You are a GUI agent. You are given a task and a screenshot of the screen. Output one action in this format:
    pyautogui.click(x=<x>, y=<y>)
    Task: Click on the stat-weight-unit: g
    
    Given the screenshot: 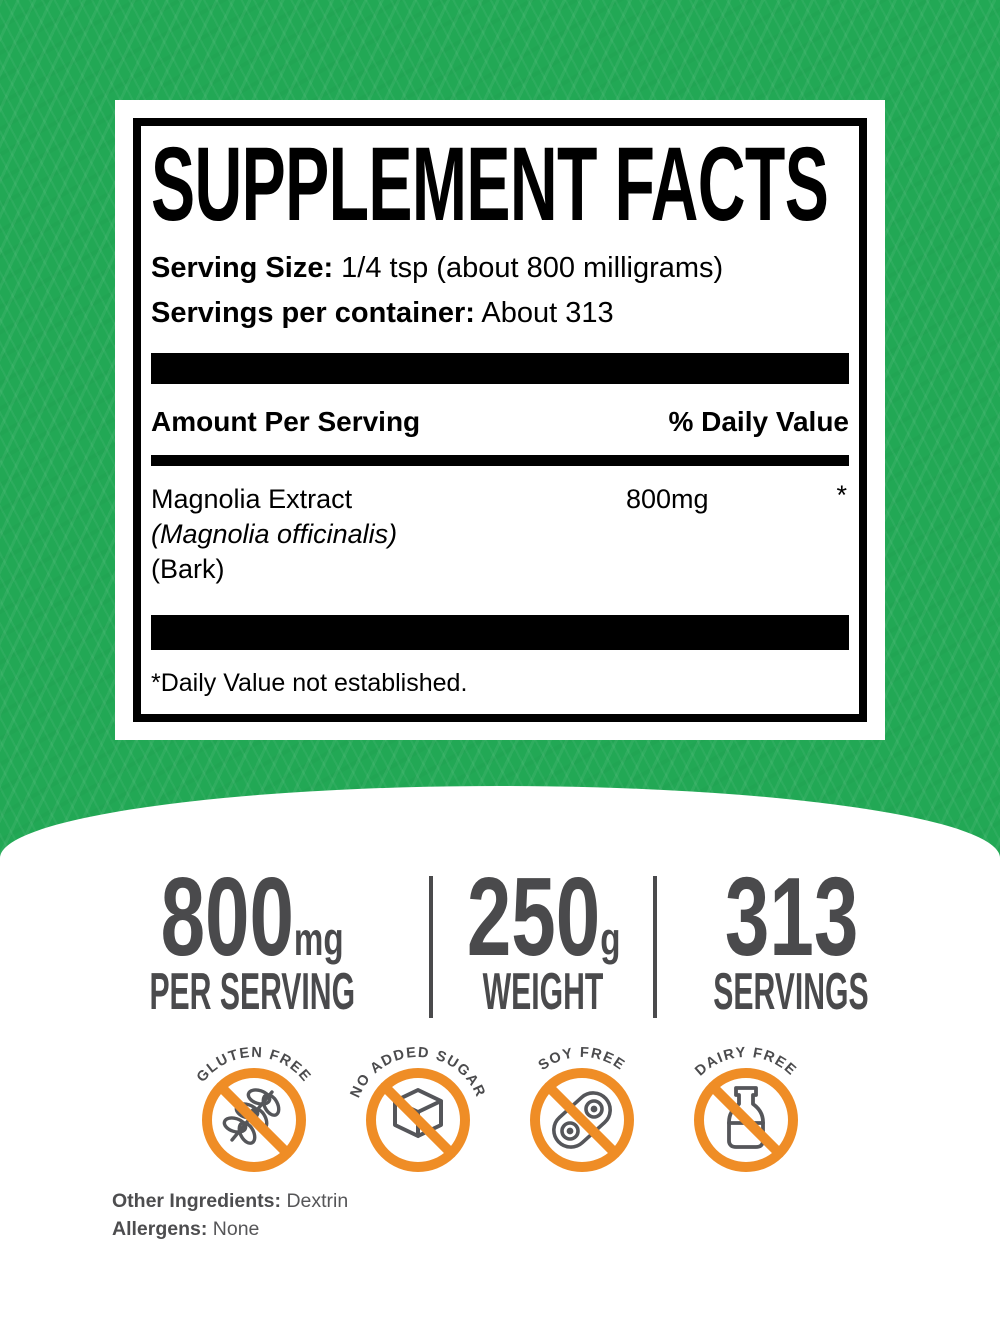 What is the action you would take?
    pyautogui.click(x=610, y=939)
    